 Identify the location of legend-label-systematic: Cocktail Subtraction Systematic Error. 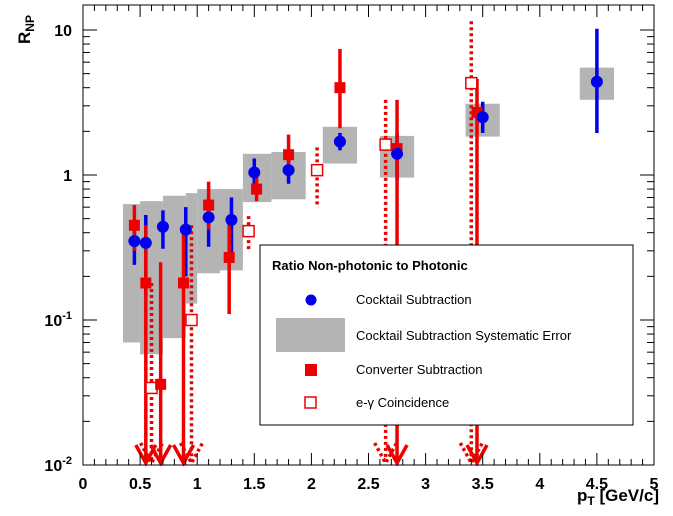
(464, 335).